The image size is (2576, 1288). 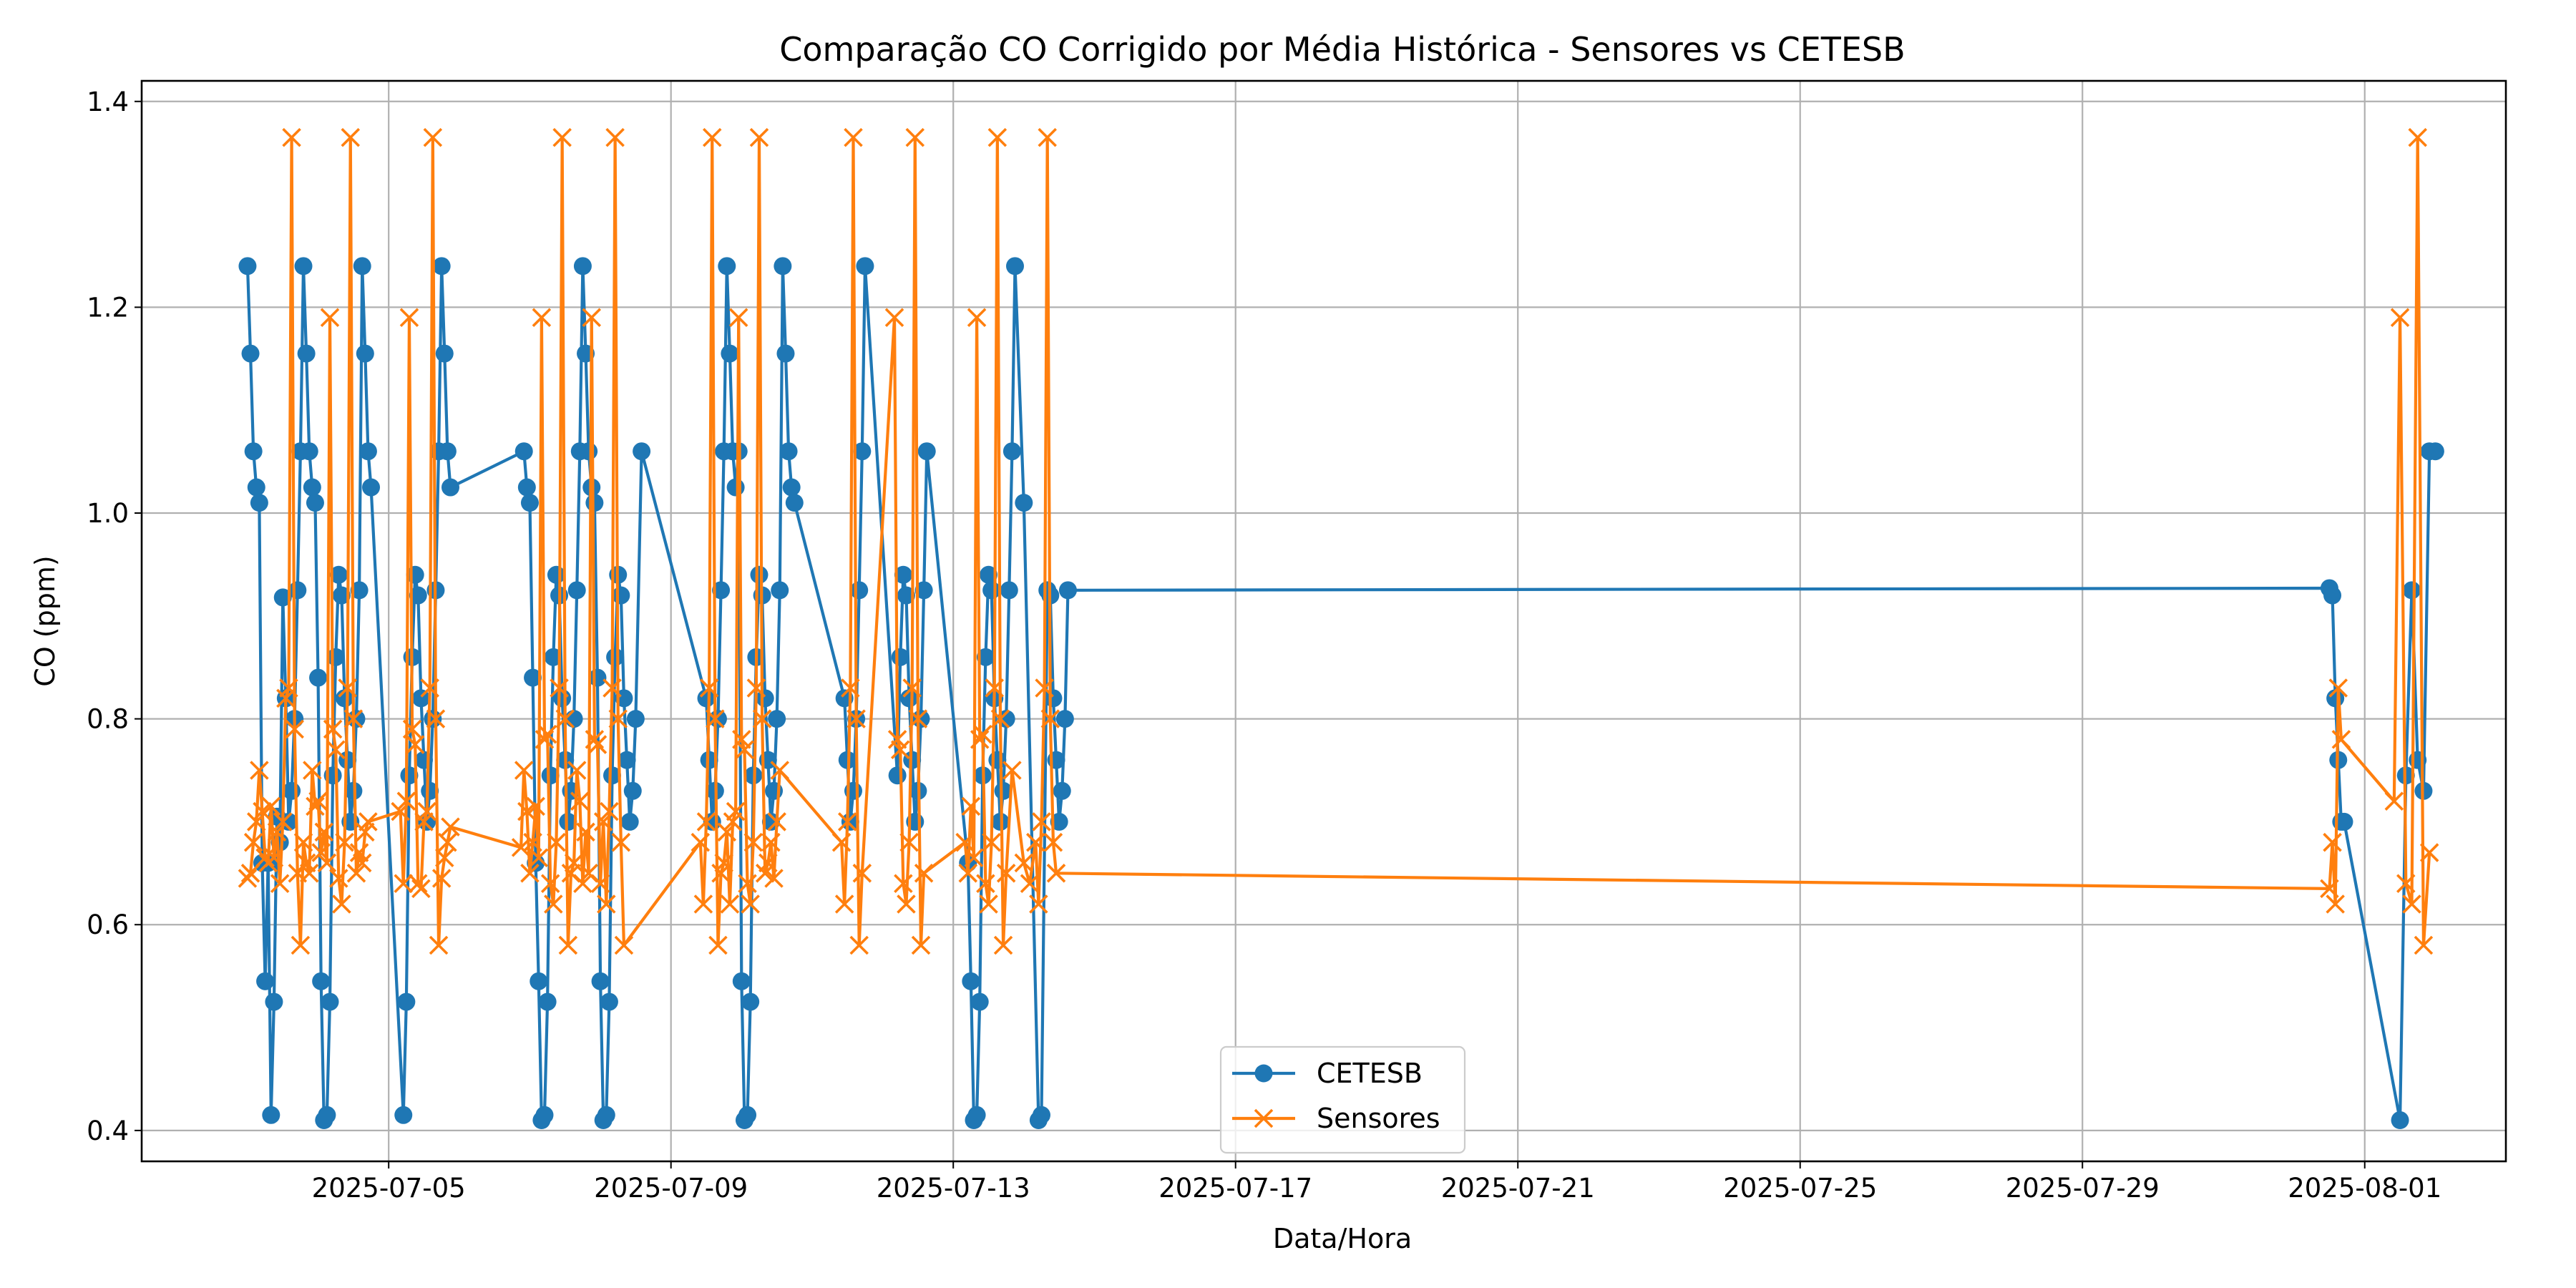 What do you see at coordinates (2364, 1188) in the screenshot?
I see `x-tick-label: 2025-08-01` at bounding box center [2364, 1188].